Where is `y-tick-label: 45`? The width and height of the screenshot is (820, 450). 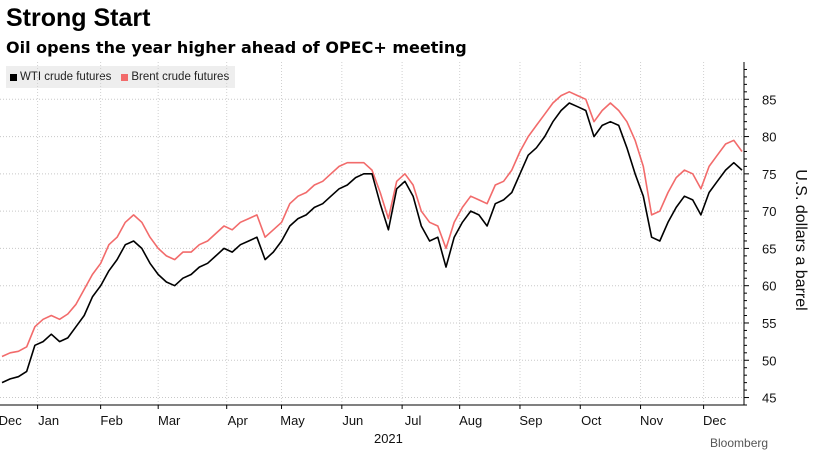
y-tick-label: 45 is located at coordinates (769, 398).